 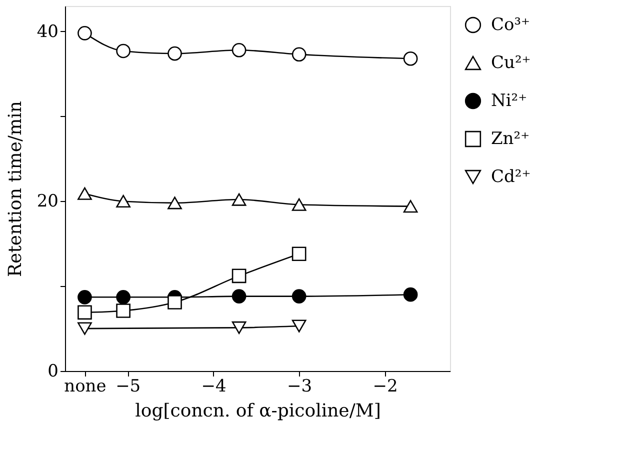 I want to click on legend-label: Cd²⁺, so click(x=511, y=177).